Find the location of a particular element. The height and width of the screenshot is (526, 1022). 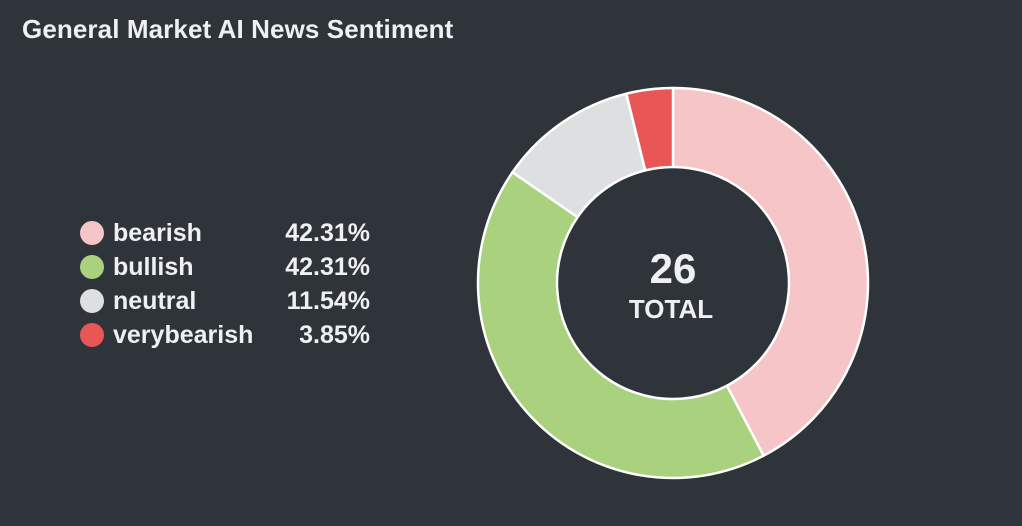

legend-label-bearish: bearish is located at coordinates (157, 233).